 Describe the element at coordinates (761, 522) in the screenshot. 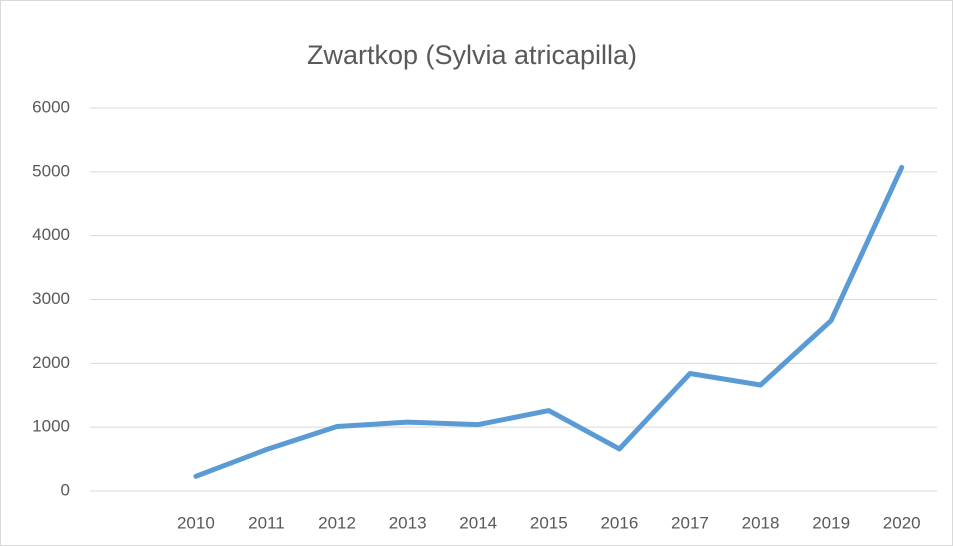

I see `x-tick-label: 2018` at that location.